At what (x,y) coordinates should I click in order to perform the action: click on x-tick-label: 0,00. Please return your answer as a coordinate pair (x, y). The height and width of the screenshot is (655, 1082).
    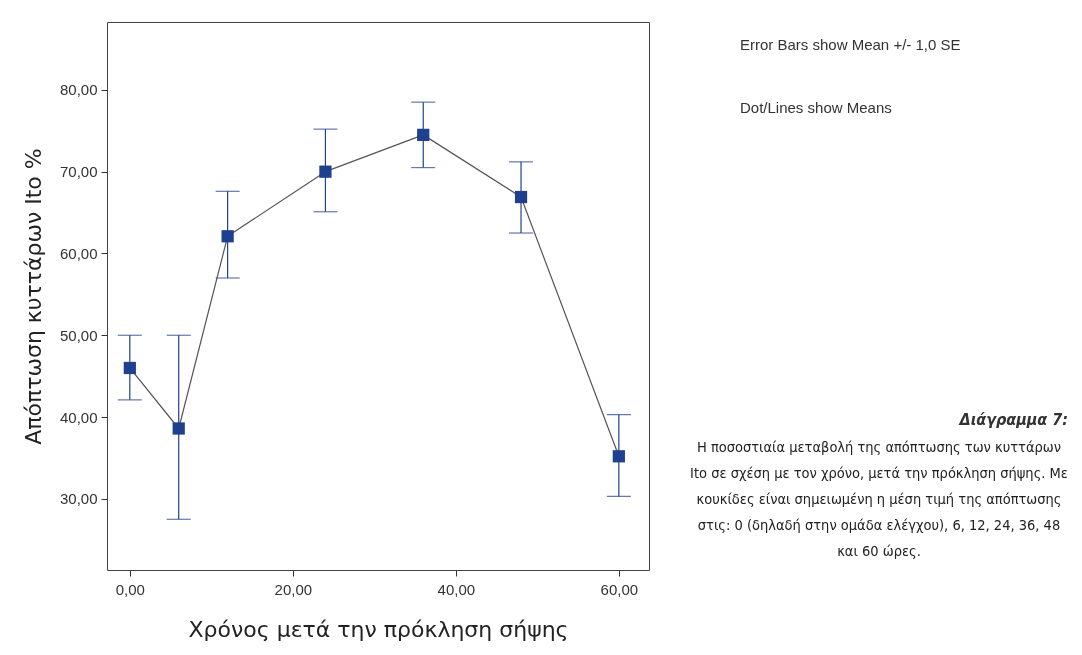
    Looking at the image, I should click on (130, 589).